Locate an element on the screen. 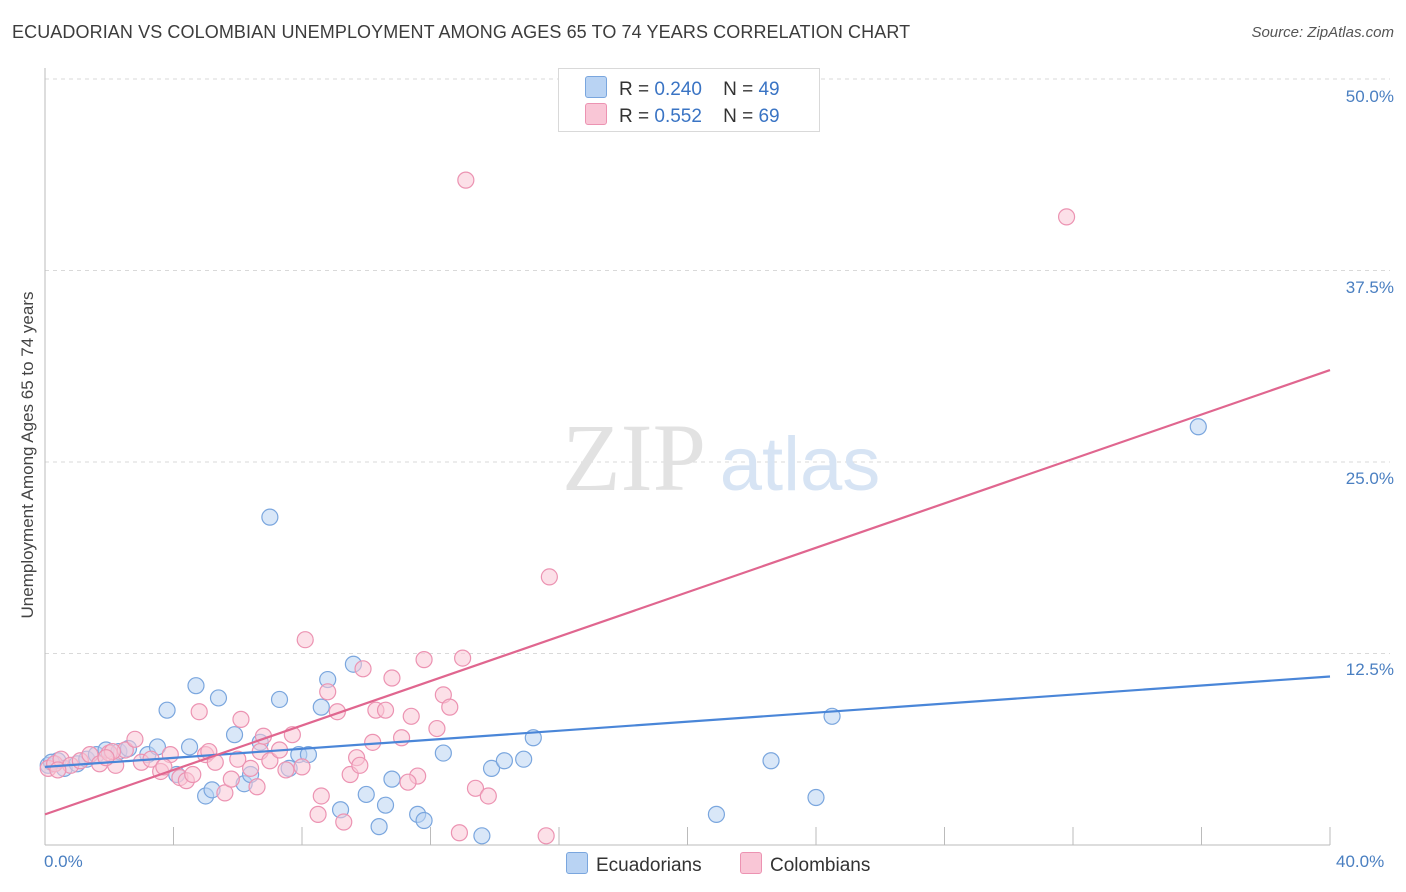  legend-r-value: 0.240 is located at coordinates (678, 89).